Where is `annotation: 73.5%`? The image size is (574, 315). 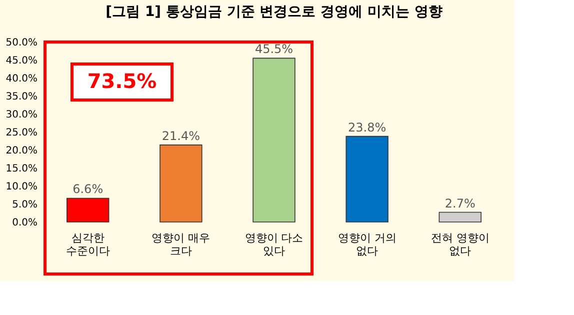
annotation: 73.5% is located at coordinates (122, 81).